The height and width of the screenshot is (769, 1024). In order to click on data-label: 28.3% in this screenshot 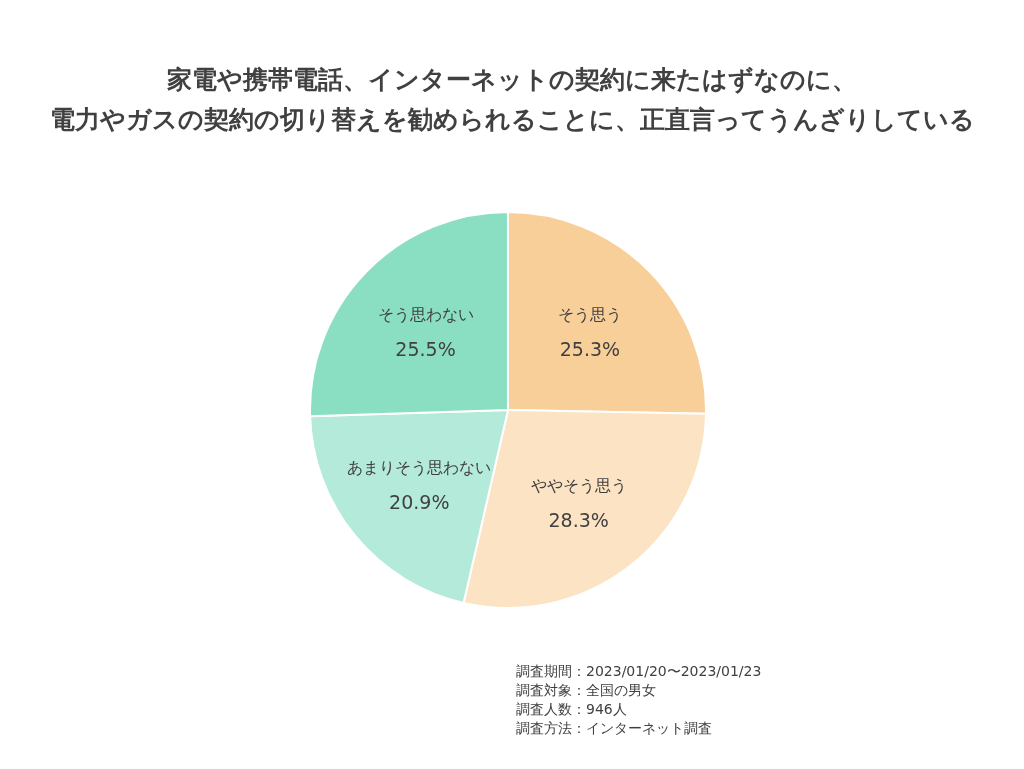, I will do `click(578, 519)`.